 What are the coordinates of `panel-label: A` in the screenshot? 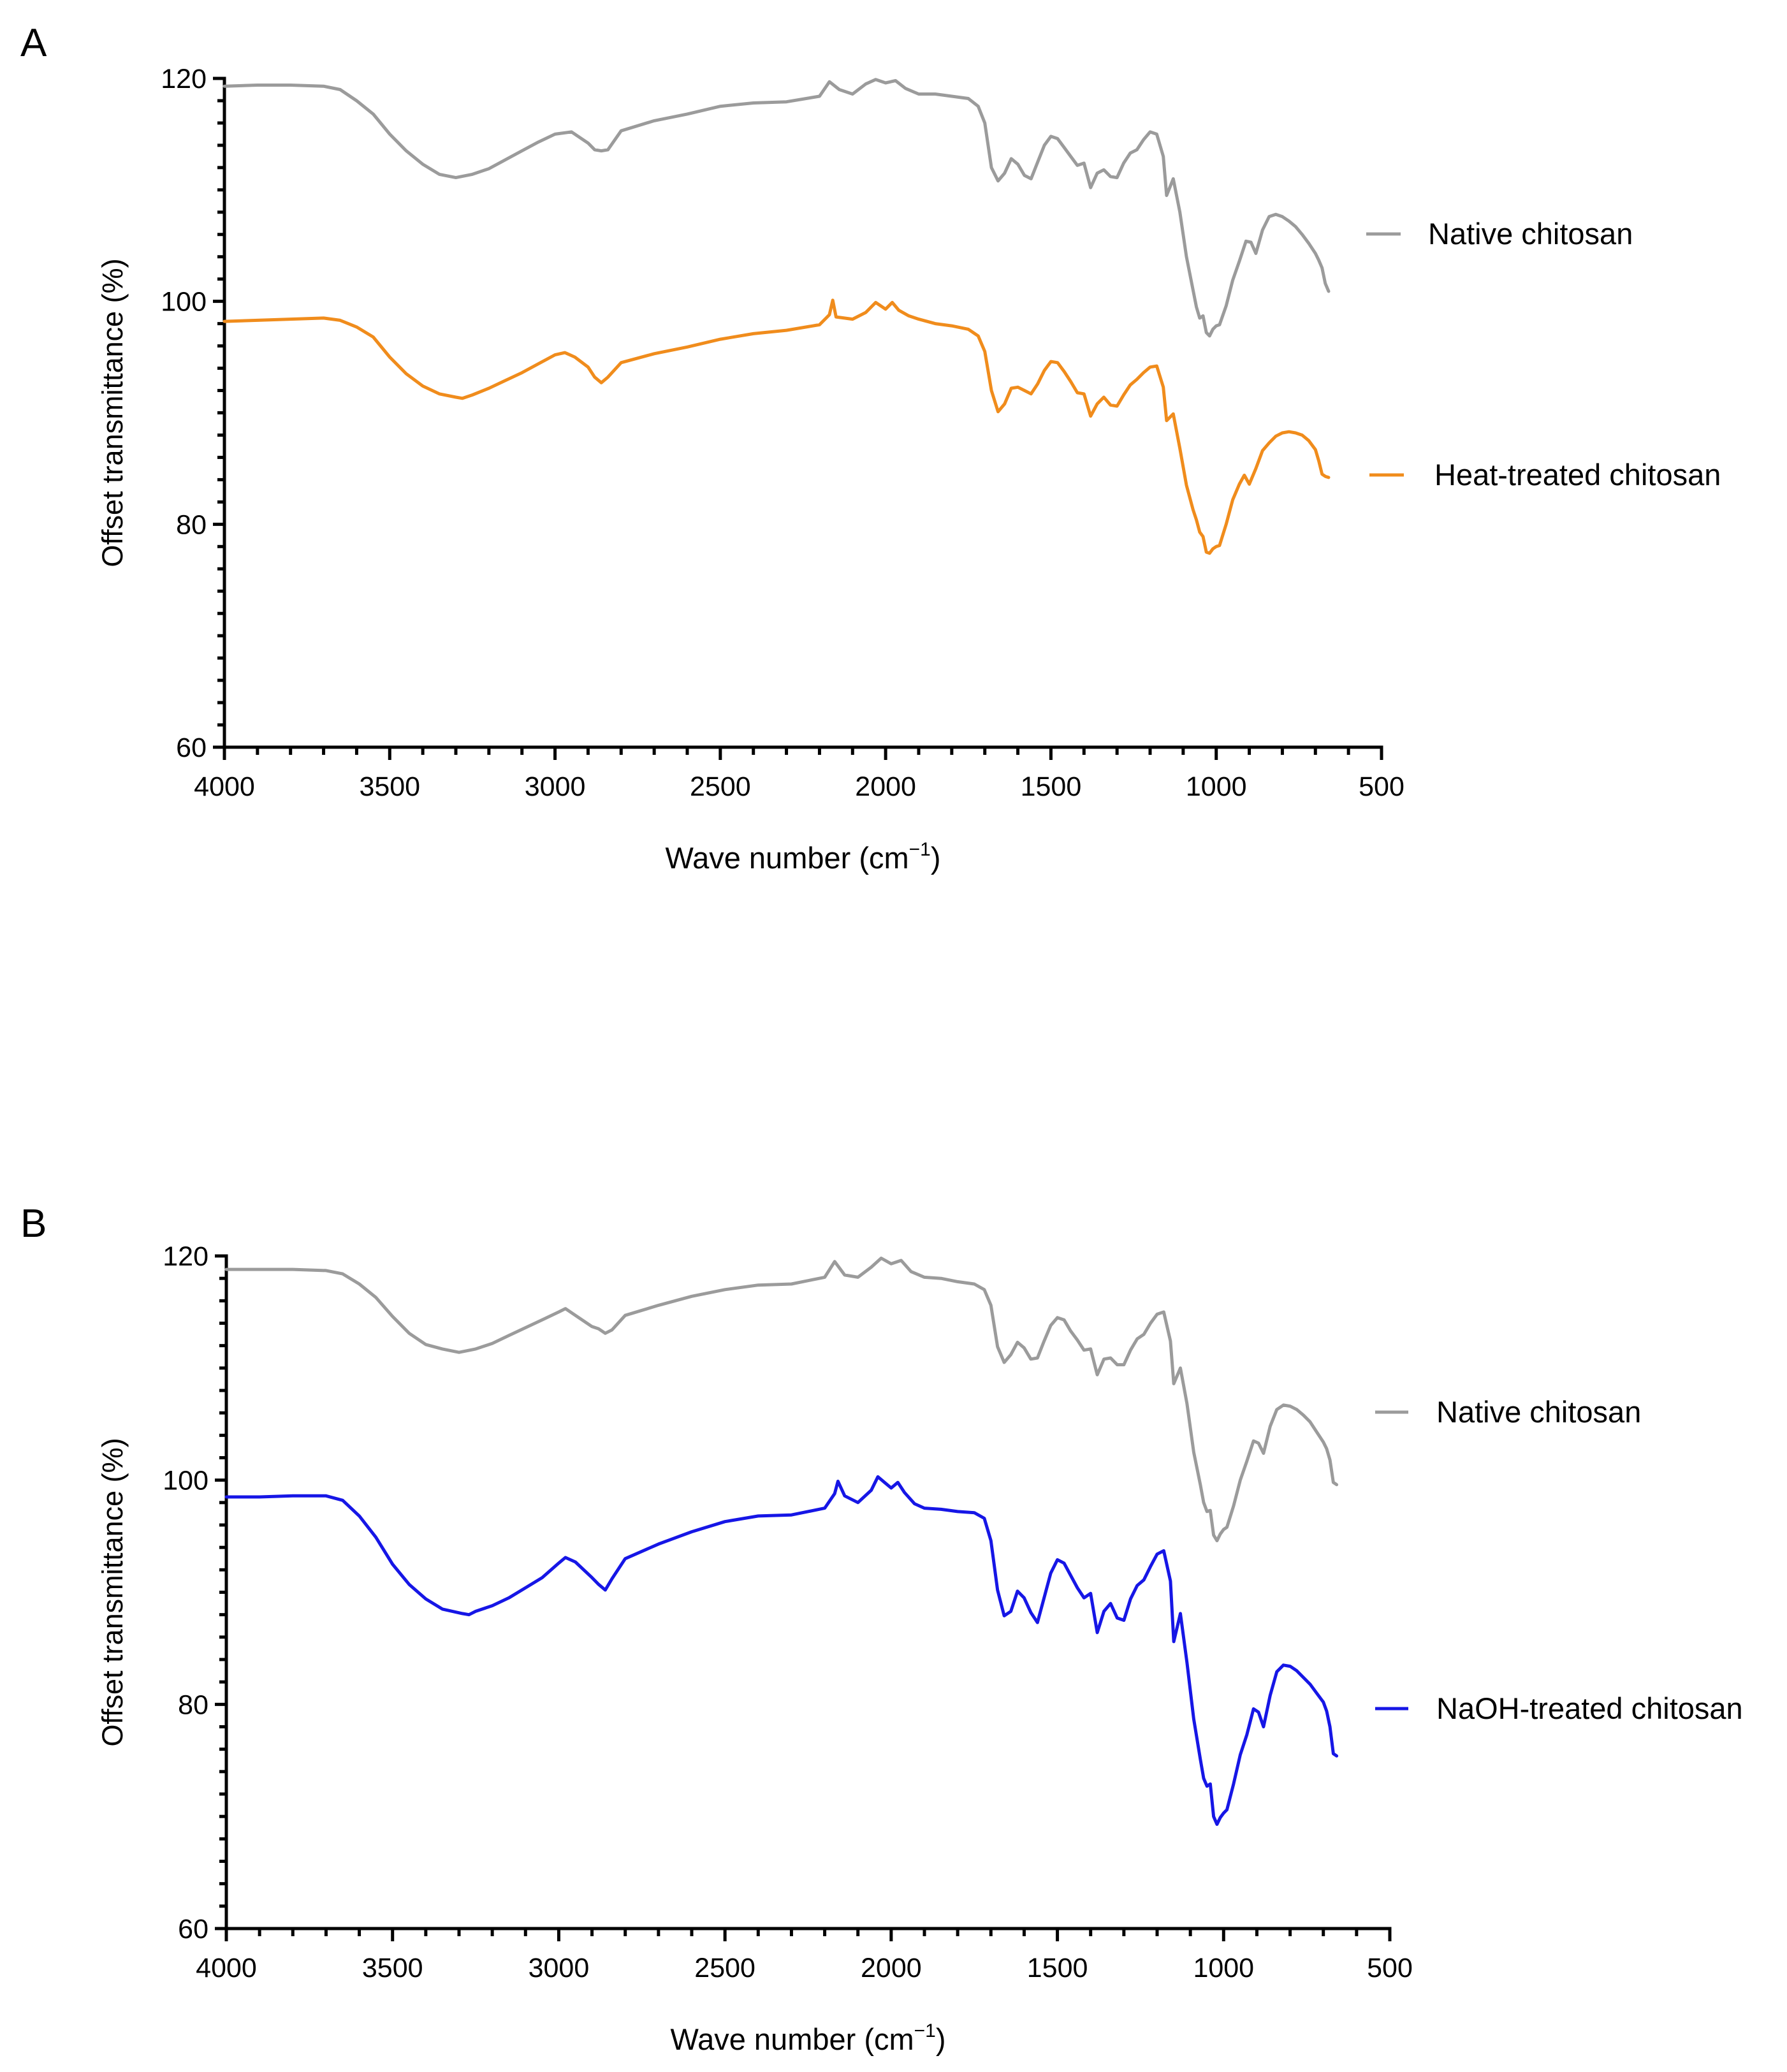 It's located at (33, 43).